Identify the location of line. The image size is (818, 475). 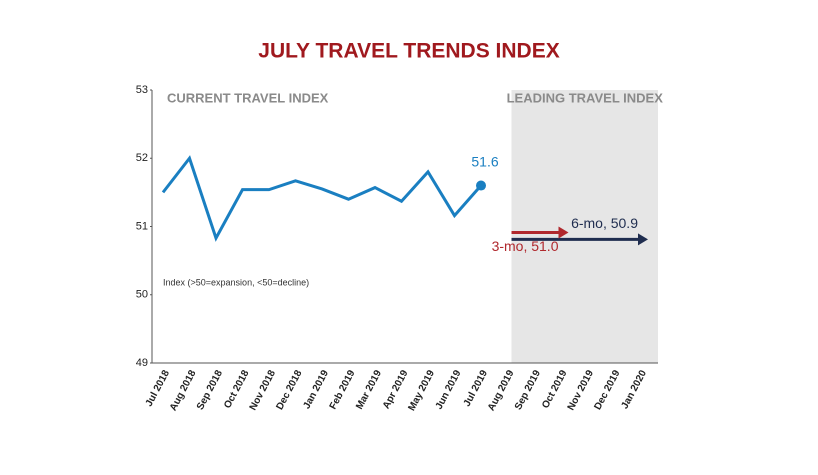
(322, 198).